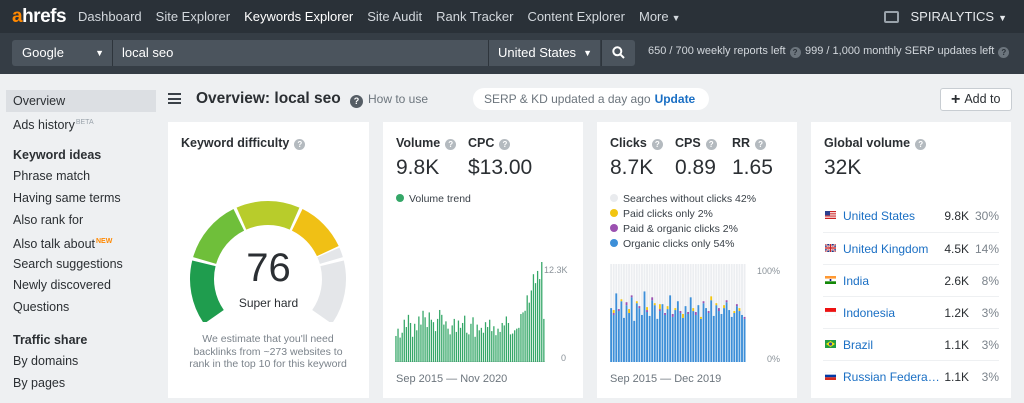 The image size is (1024, 403). Describe the element at coordinates (869, 313) in the screenshot. I see `country-link: Indonesia` at that location.